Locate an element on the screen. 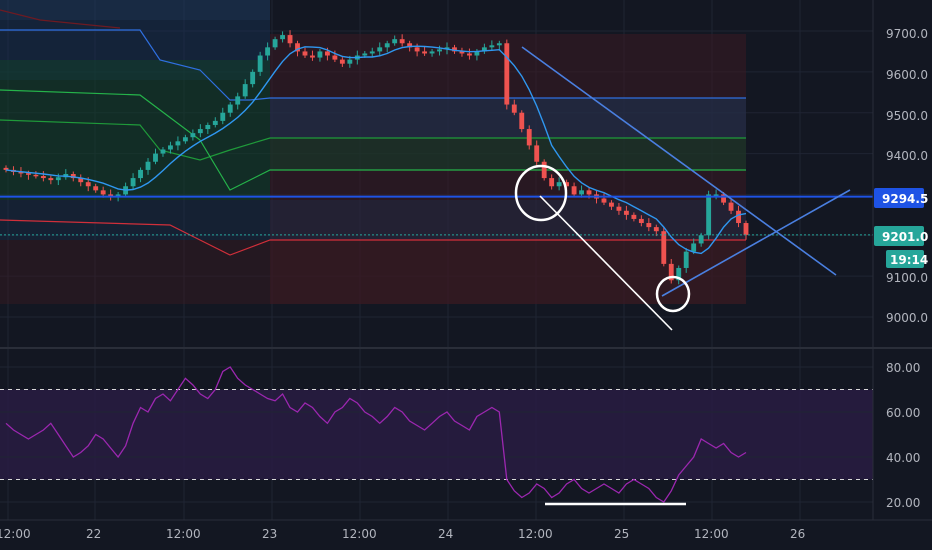  annotation-circle-bottom is located at coordinates (673, 294).